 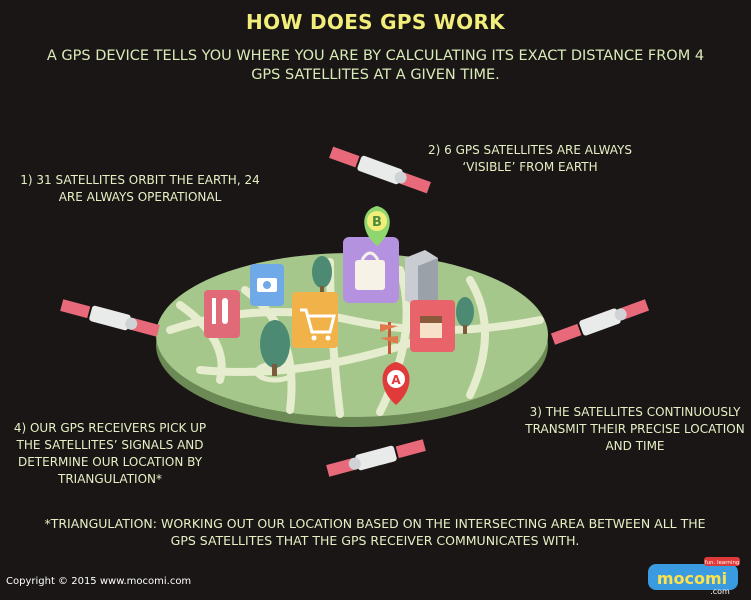 I want to click on pin-a-letter: A, so click(x=396, y=380).